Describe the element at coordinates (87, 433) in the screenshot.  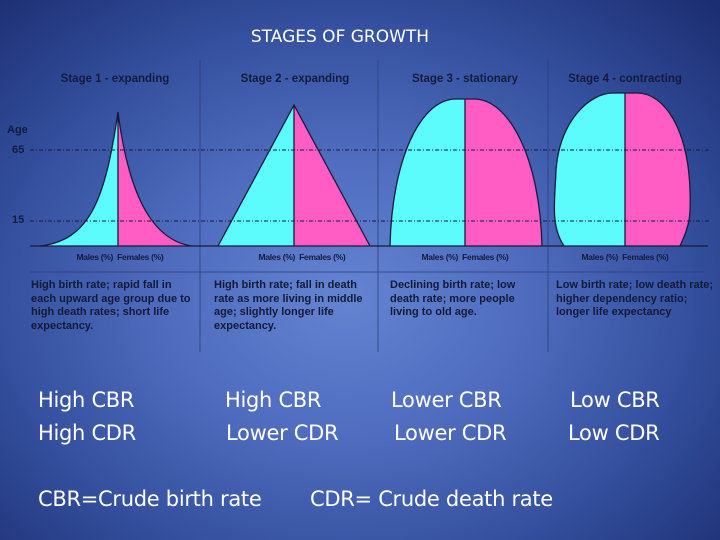
I see `stage1-cdr: High CDR` at that location.